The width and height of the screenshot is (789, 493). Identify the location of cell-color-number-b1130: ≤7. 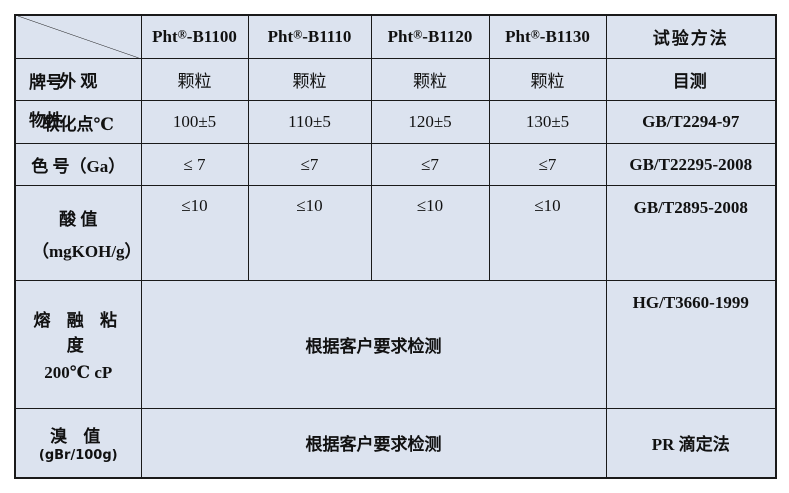
(547, 164).